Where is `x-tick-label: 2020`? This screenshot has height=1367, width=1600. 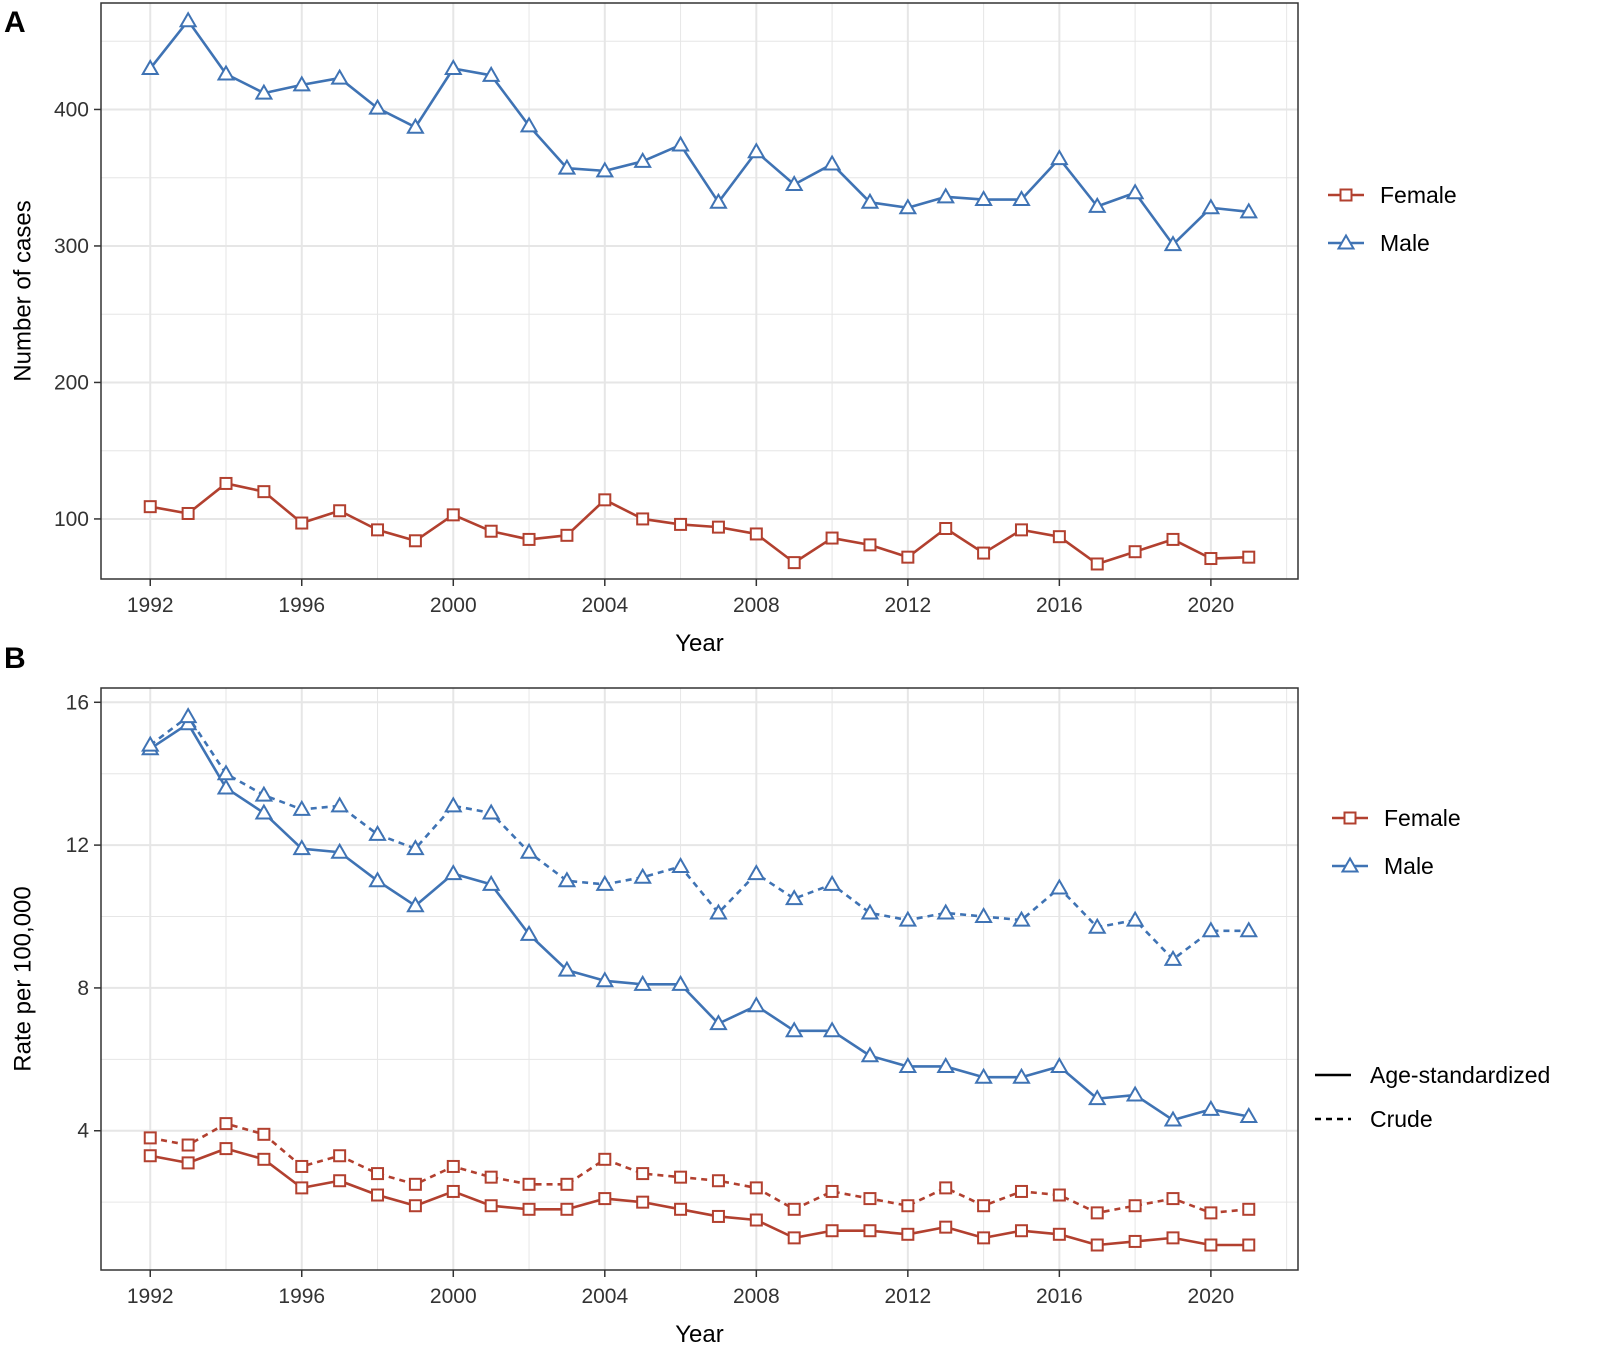 x-tick-label: 2020 is located at coordinates (1211, 1296).